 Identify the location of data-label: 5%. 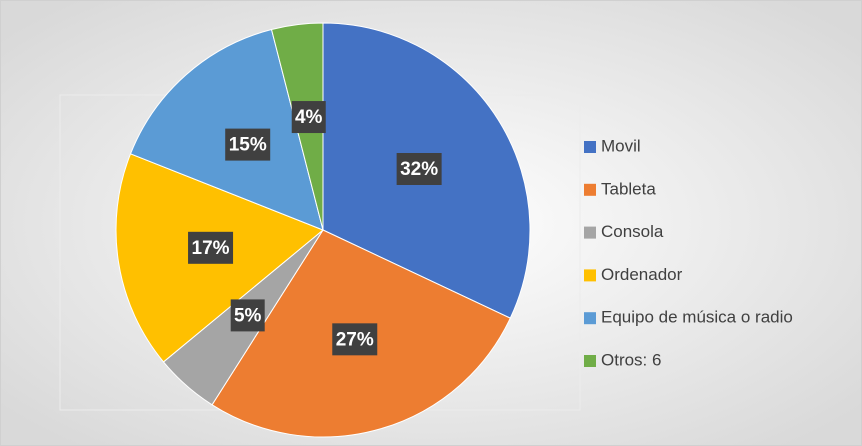
(248, 315).